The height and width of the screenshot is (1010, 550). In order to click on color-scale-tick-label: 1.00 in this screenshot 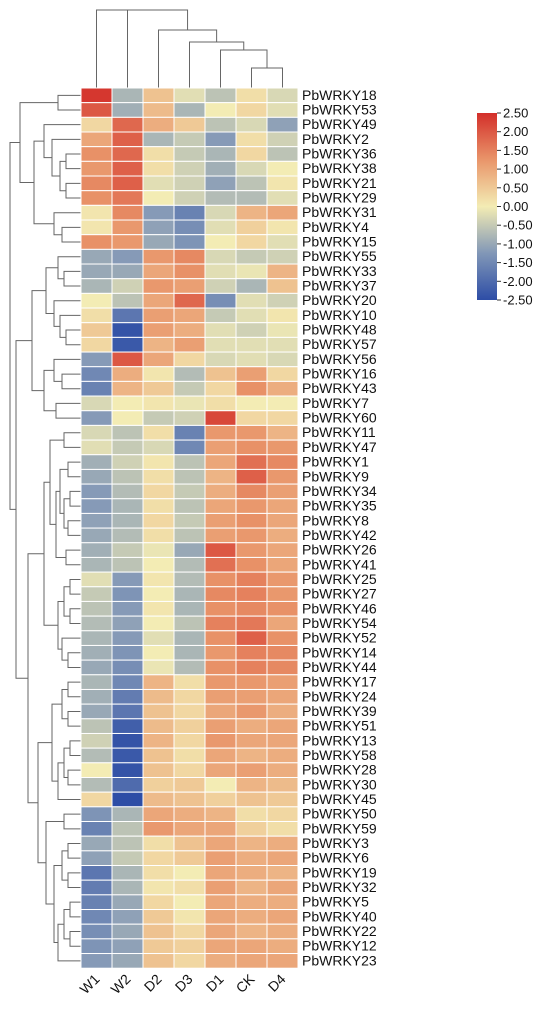, I will do `click(515, 169)`.